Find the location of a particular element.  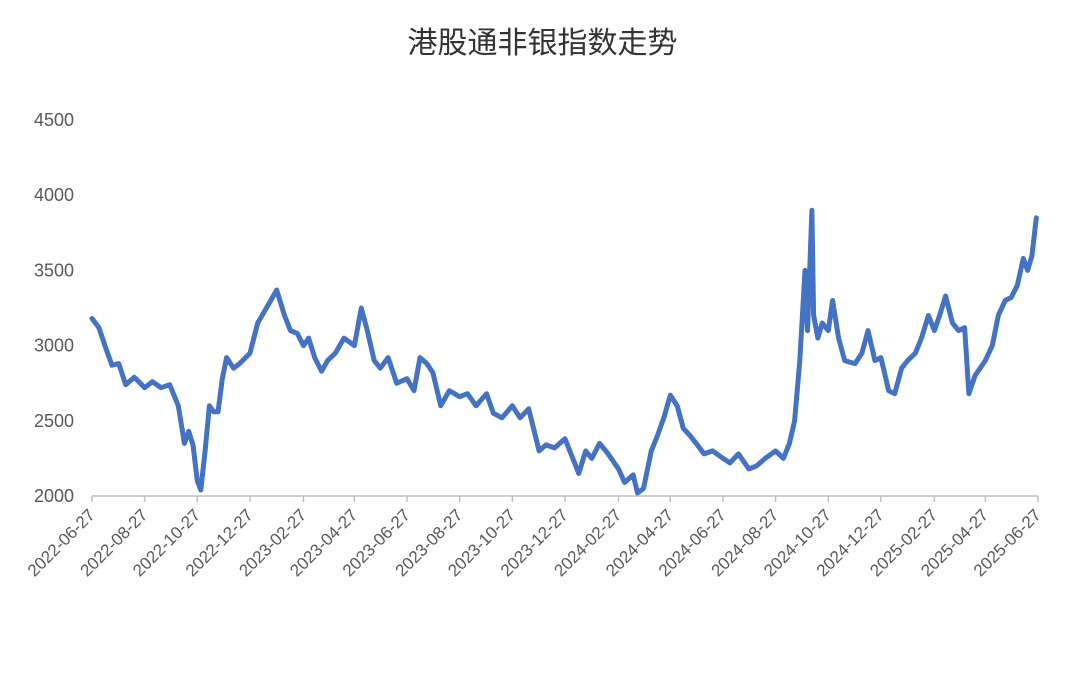

y-tick-label-3: 3500 is located at coordinates (54, 270).